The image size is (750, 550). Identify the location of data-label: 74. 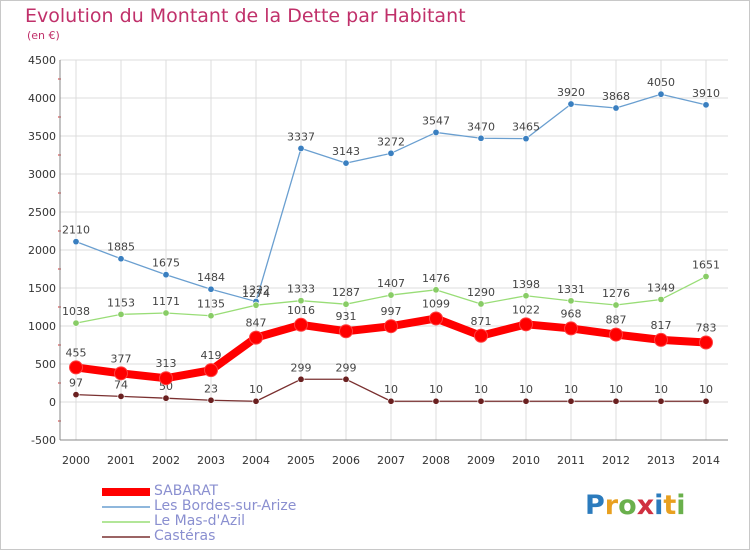
(121, 384).